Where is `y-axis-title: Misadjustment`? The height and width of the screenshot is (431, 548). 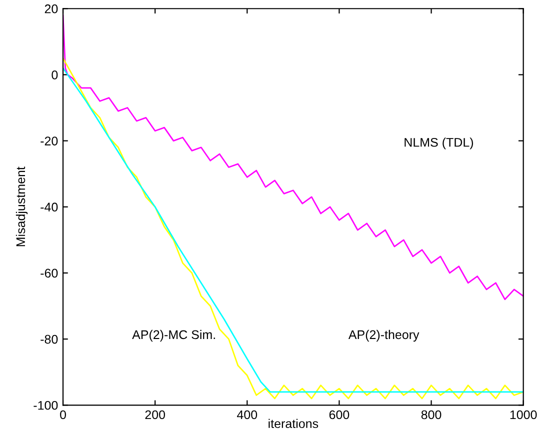
y-axis-title: Misadjustment is located at coordinates (22, 206).